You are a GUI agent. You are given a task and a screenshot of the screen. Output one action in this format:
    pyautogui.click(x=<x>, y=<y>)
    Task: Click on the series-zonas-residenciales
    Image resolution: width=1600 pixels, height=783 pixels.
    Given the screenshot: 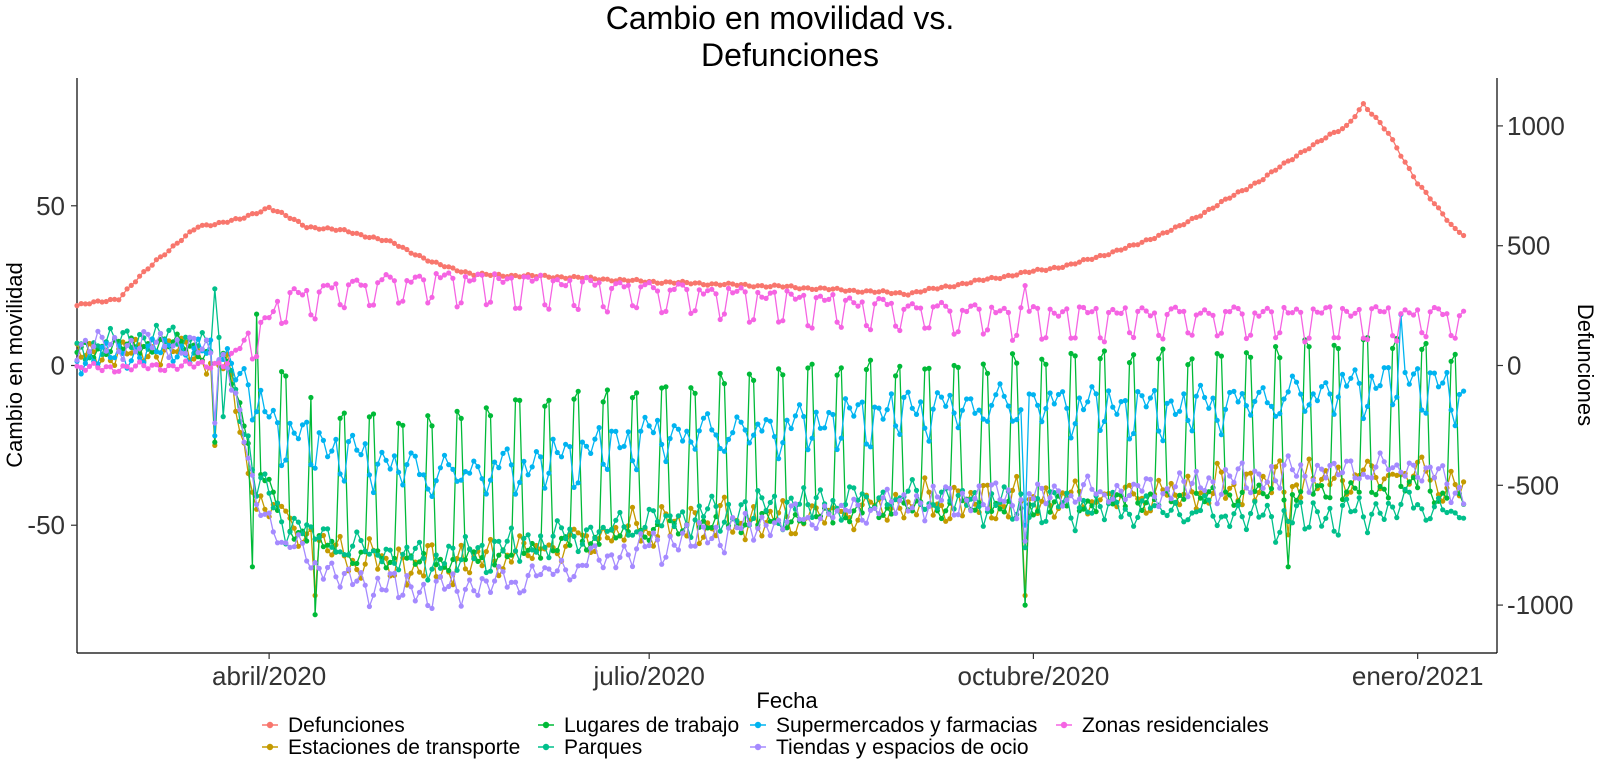 What is the action you would take?
    pyautogui.click(x=770, y=322)
    